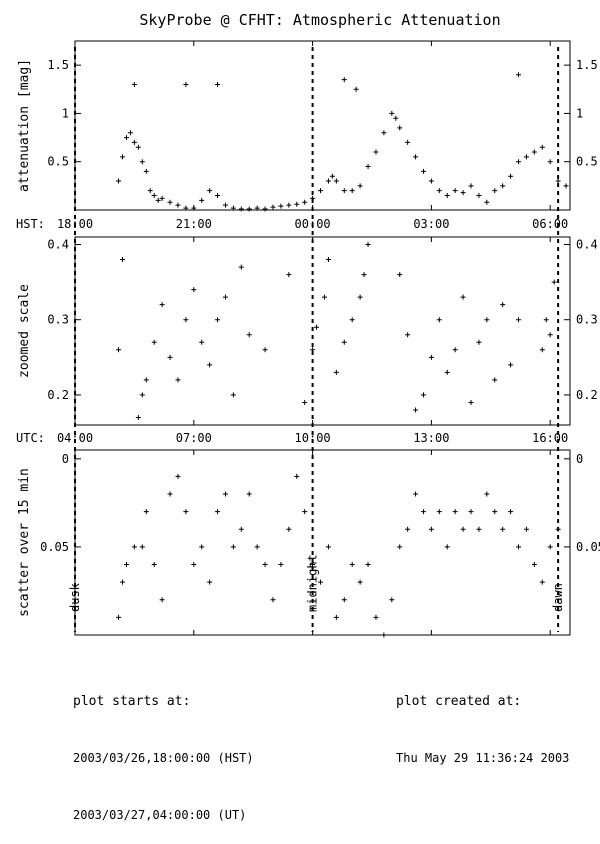  What do you see at coordinates (431, 224) in the screenshot?
I see `hst-tick-label: 03:00` at bounding box center [431, 224].